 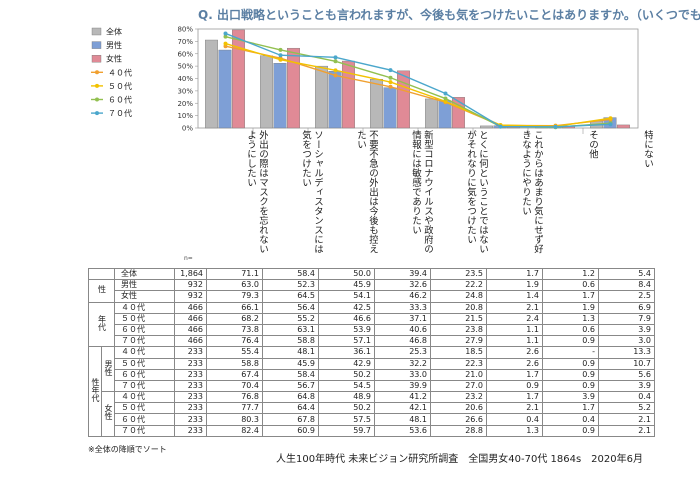 I want to click on table-row: ５０代 233 58.8 45.9 42.9 32.2 22.3 2.6 0.9 10.7, so click(x=372, y=363).